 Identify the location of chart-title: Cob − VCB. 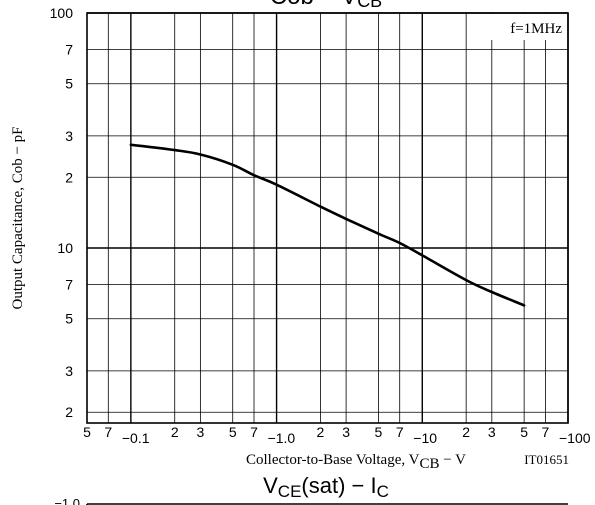
(326, 5).